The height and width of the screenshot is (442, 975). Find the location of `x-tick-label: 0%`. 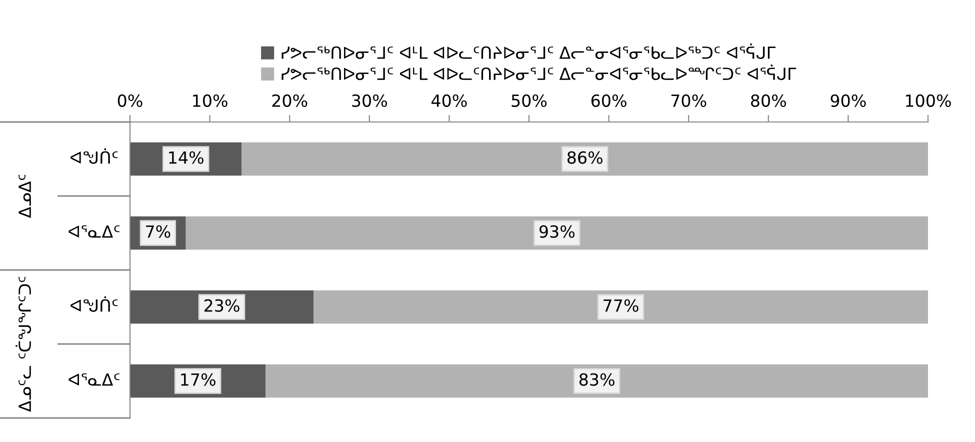

x-tick-label: 0% is located at coordinates (130, 100).